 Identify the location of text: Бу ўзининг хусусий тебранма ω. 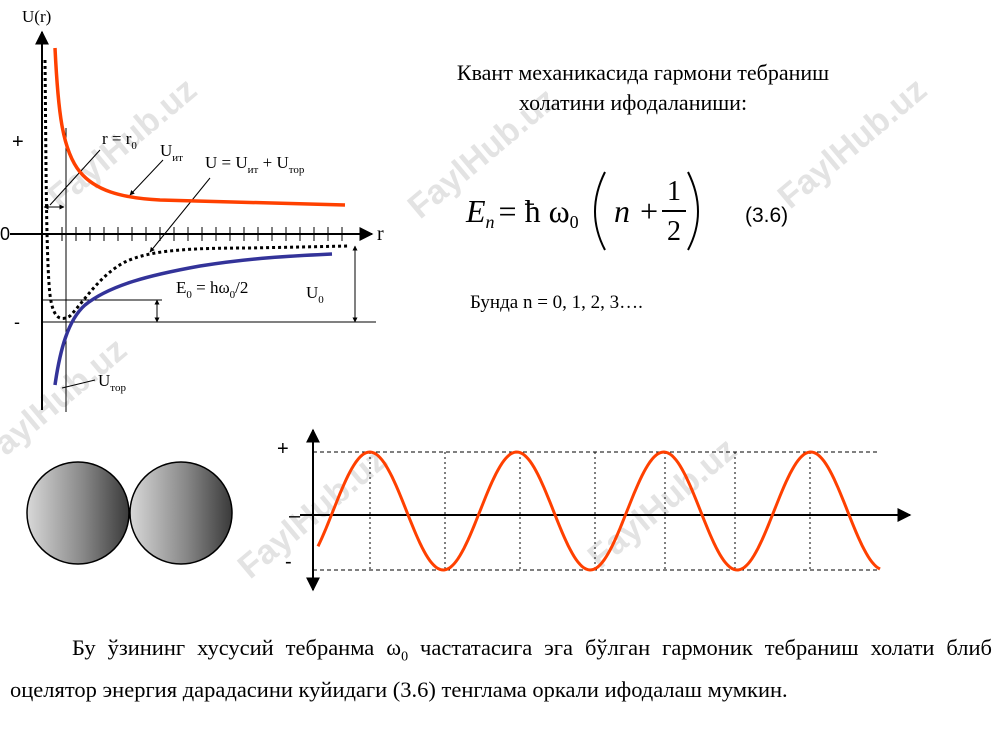
(237, 647).